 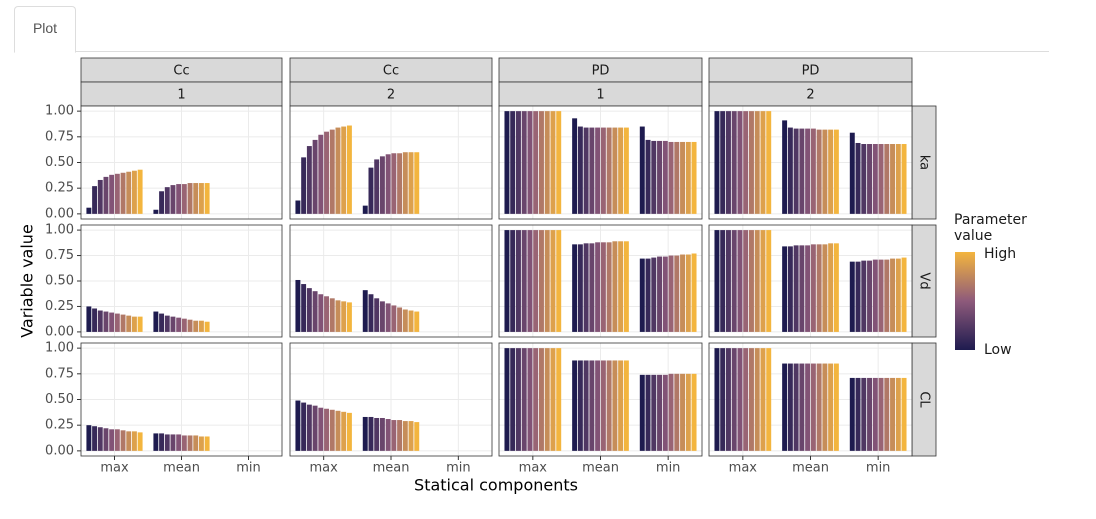 I want to click on y-tick-label: 0.50, so click(x=59, y=162).